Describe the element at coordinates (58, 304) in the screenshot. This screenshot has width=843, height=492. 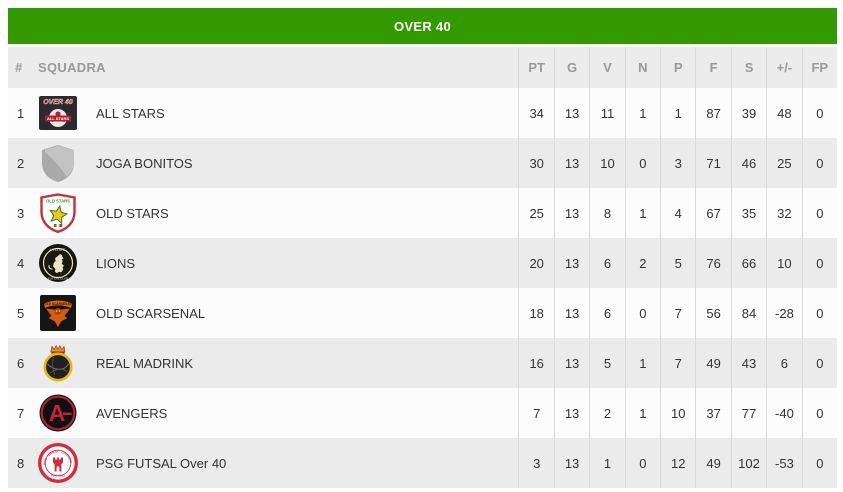
I see `svg-text: OLD SCARSENAL` at that location.